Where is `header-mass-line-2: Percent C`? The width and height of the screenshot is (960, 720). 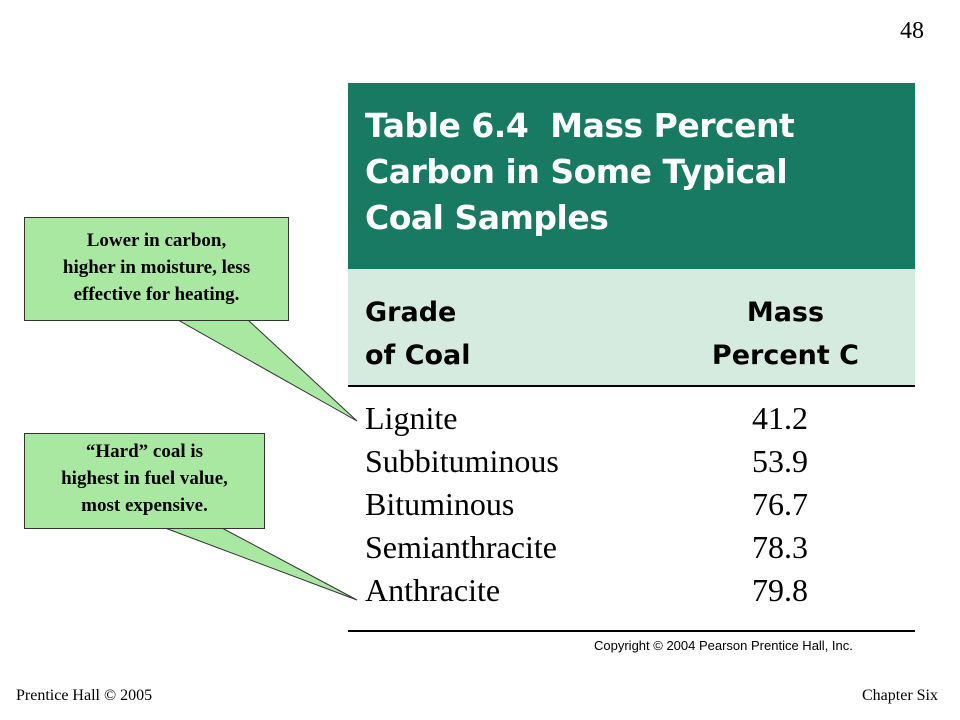 header-mass-line-2: Percent C is located at coordinates (785, 355).